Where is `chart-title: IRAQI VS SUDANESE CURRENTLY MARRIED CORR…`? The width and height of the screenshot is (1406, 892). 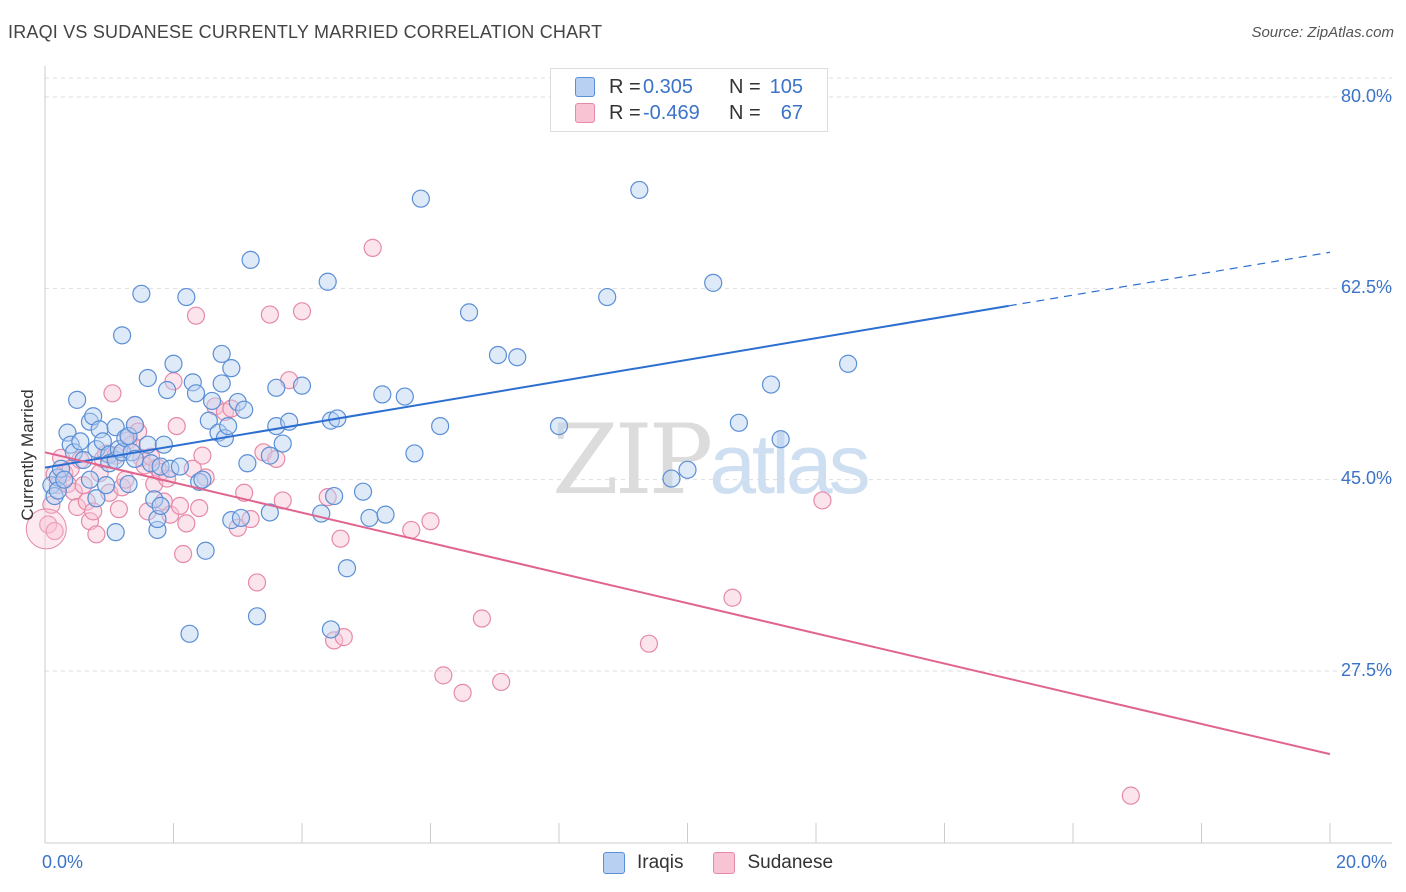 chart-title: IRAQI VS SUDANESE CURRENTLY MARRIED CORR… is located at coordinates (305, 32).